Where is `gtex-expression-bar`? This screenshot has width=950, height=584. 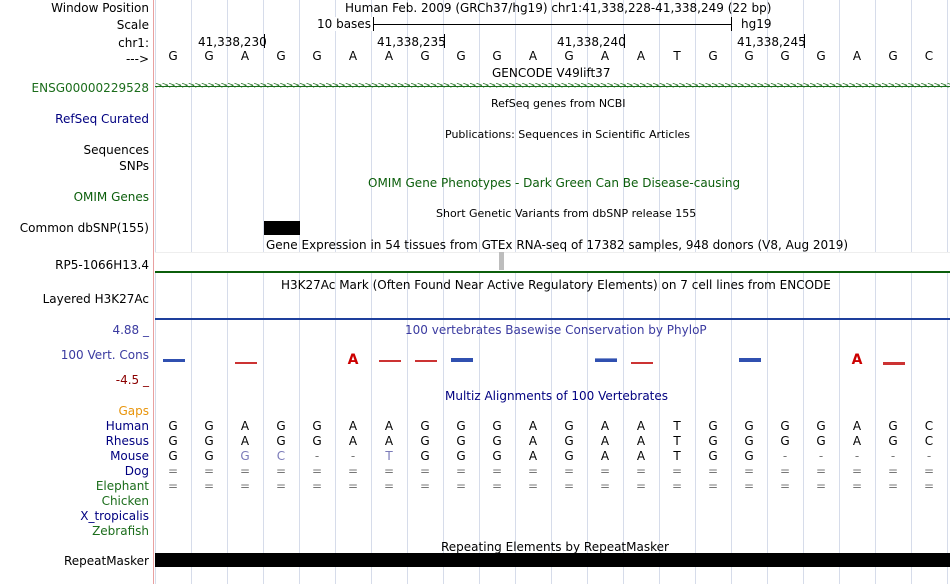
gtex-expression-bar is located at coordinates (501, 261).